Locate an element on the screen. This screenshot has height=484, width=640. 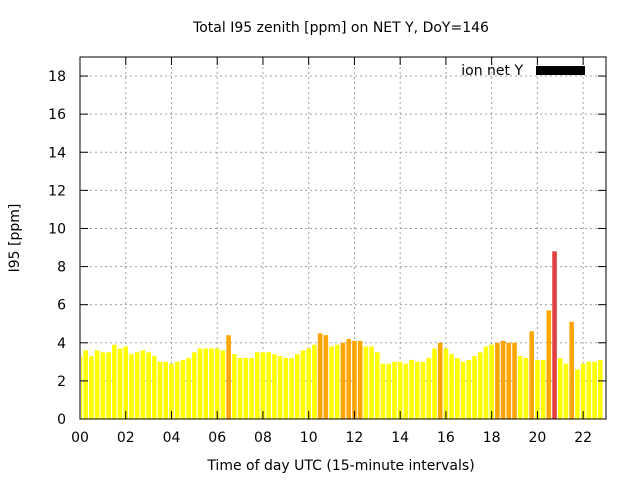
x-tick-label: 04 is located at coordinates (172, 438).